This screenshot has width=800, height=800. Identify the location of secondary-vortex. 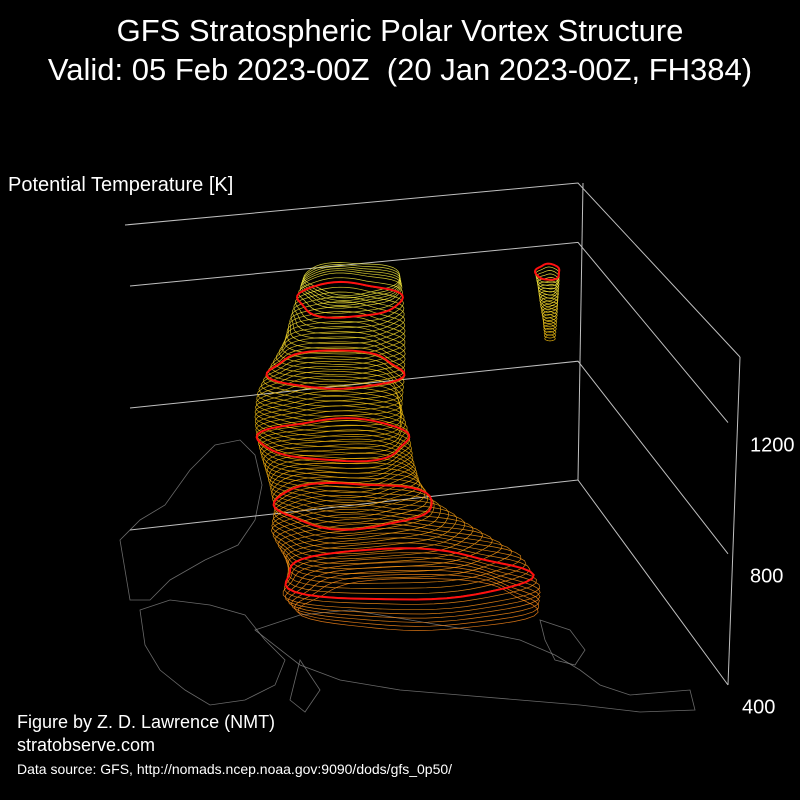
(547, 302).